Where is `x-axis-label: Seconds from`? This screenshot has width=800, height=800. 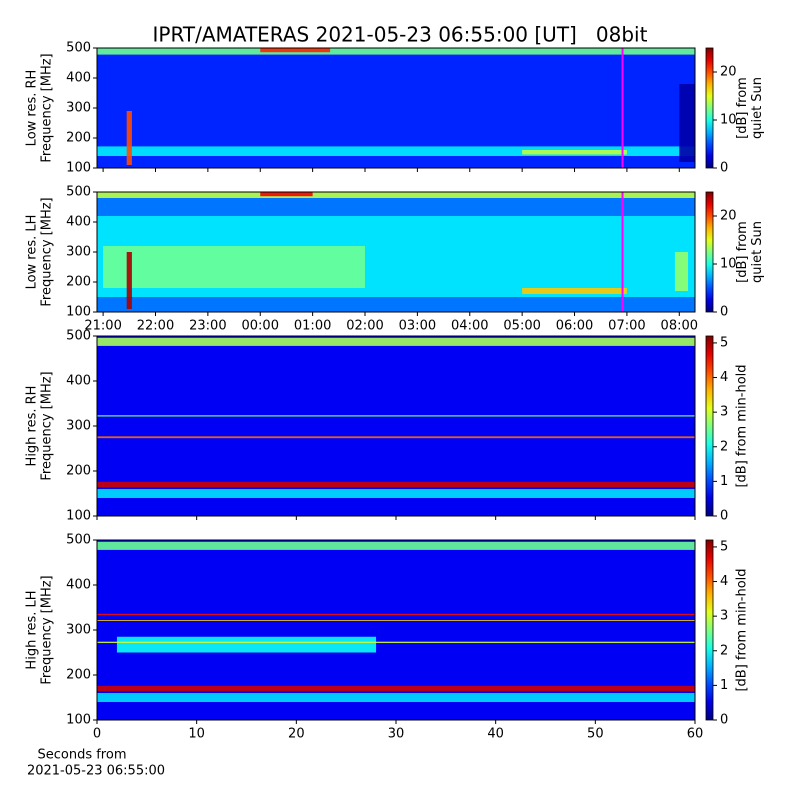 x-axis-label: Seconds from is located at coordinates (81, 755).